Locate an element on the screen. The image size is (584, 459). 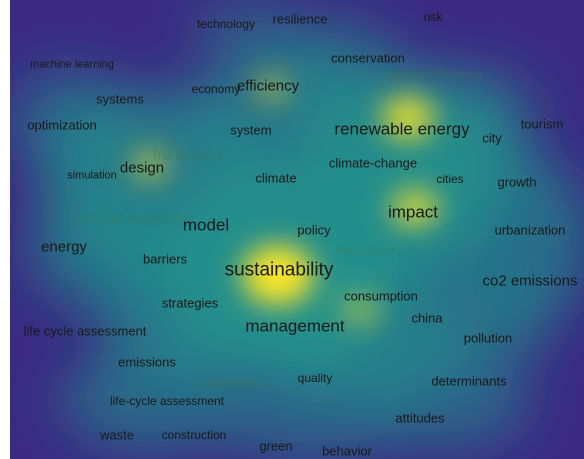
term-life-cycle-assessment: life cycle assessment is located at coordinates (85, 331).